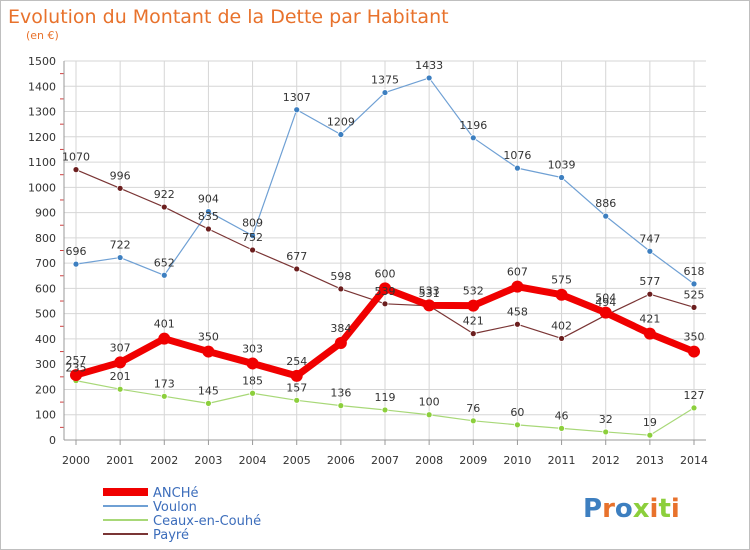  Describe the element at coordinates (650, 422) in the screenshot. I see `data-label-ceaux-en-couhe: 19` at that location.